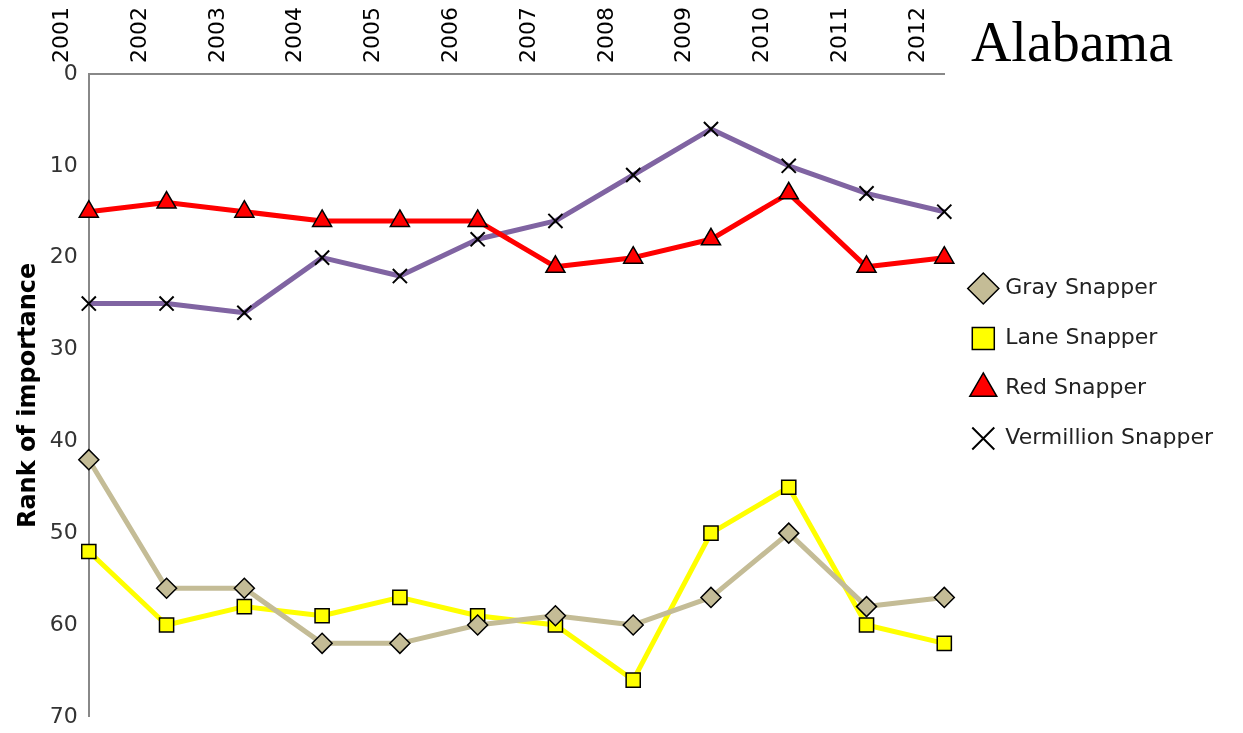  I want to click on x-tick-label: 2006, so click(449, 34).